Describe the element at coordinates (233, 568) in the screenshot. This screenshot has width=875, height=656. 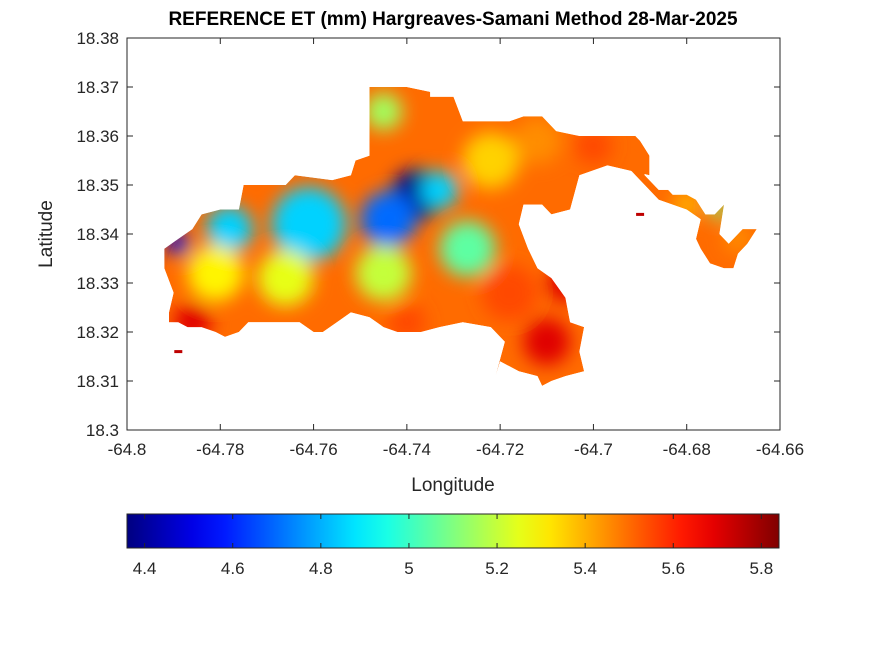
I see `colorbar-tick-label: 4.6` at that location.